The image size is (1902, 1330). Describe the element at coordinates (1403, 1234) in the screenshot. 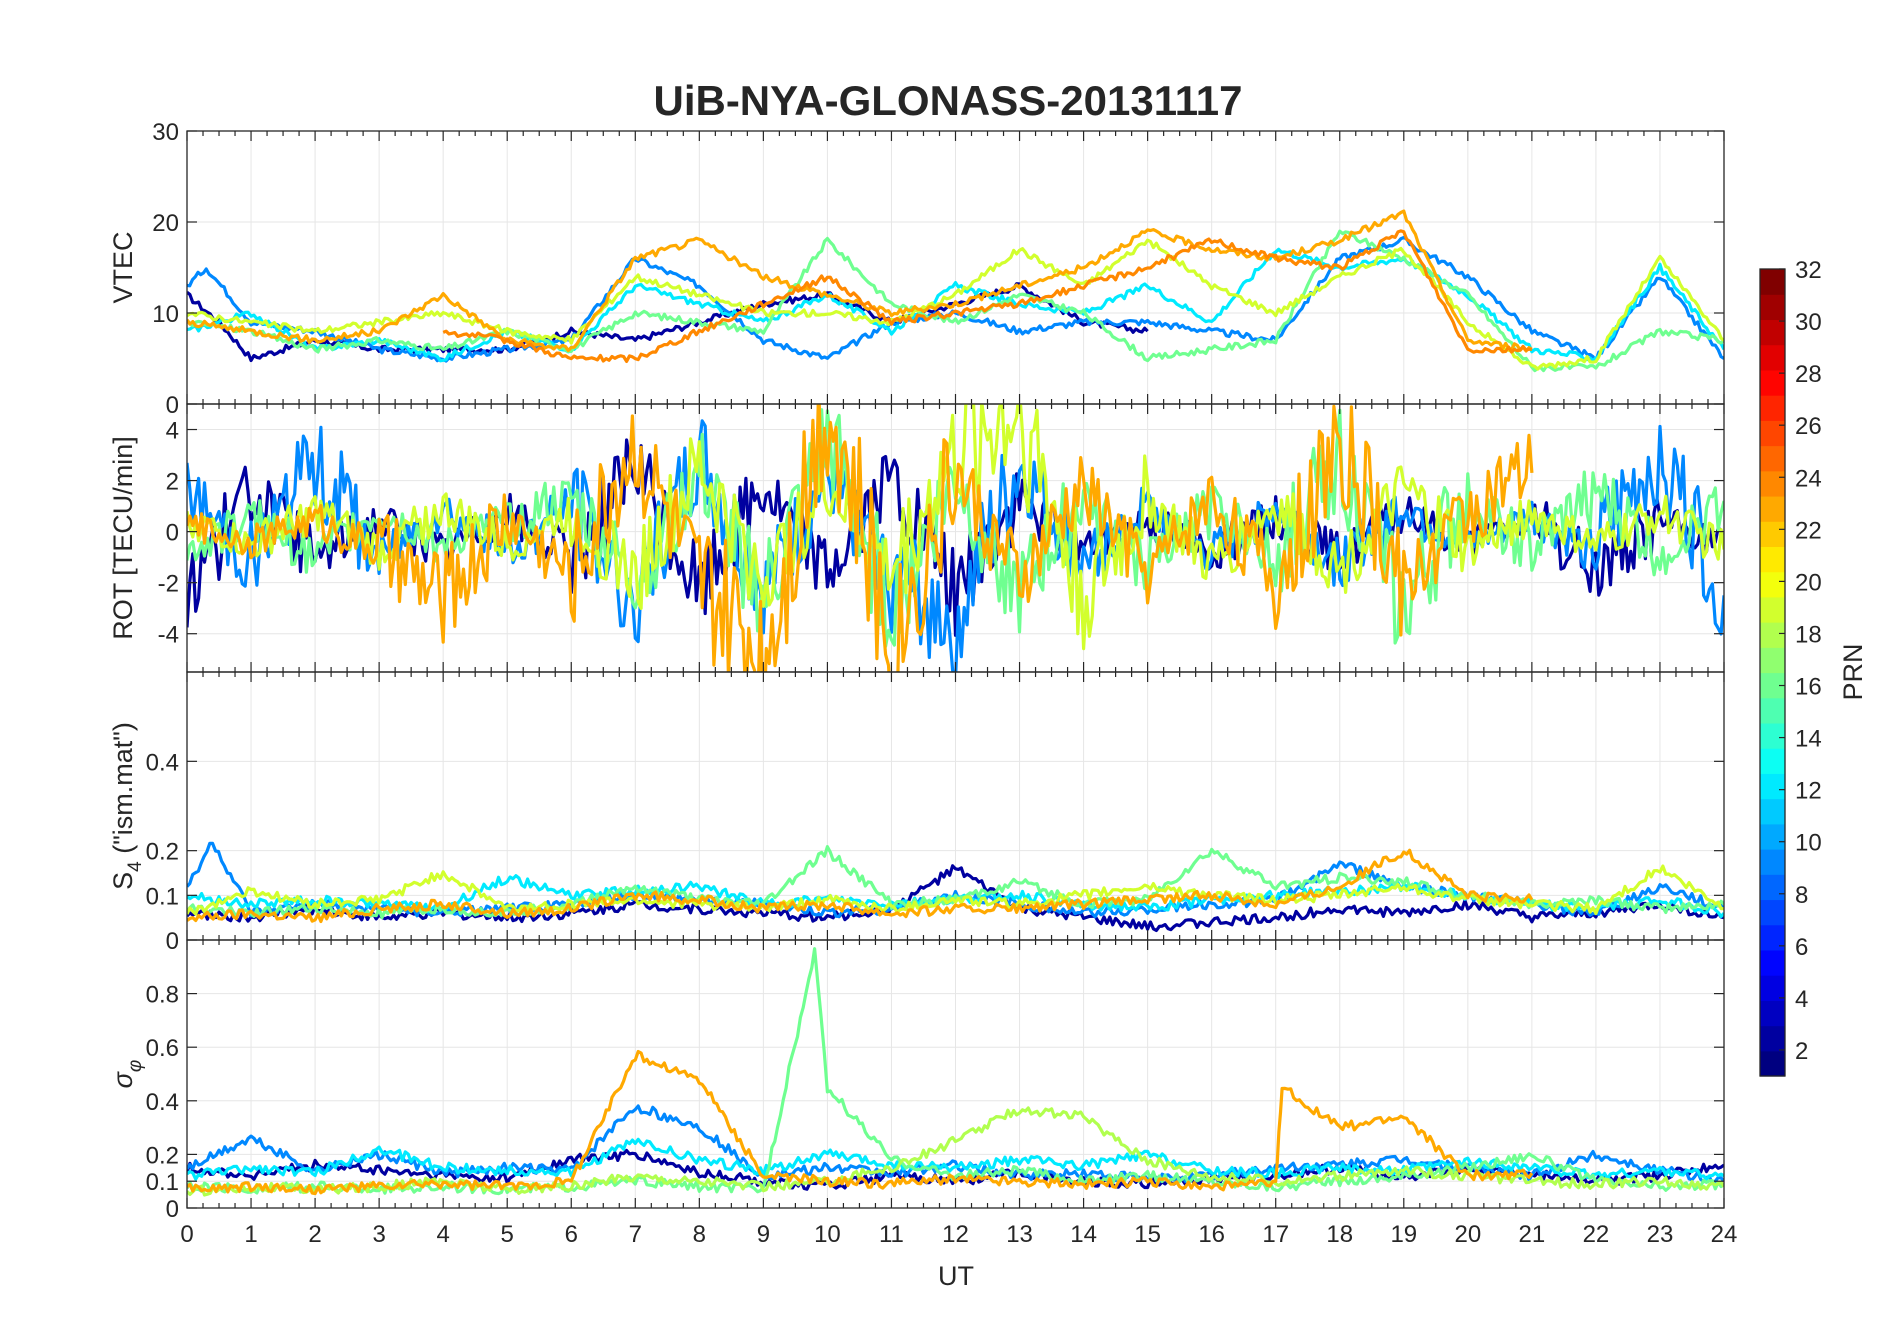

I see `x-tick-label: 19` at that location.